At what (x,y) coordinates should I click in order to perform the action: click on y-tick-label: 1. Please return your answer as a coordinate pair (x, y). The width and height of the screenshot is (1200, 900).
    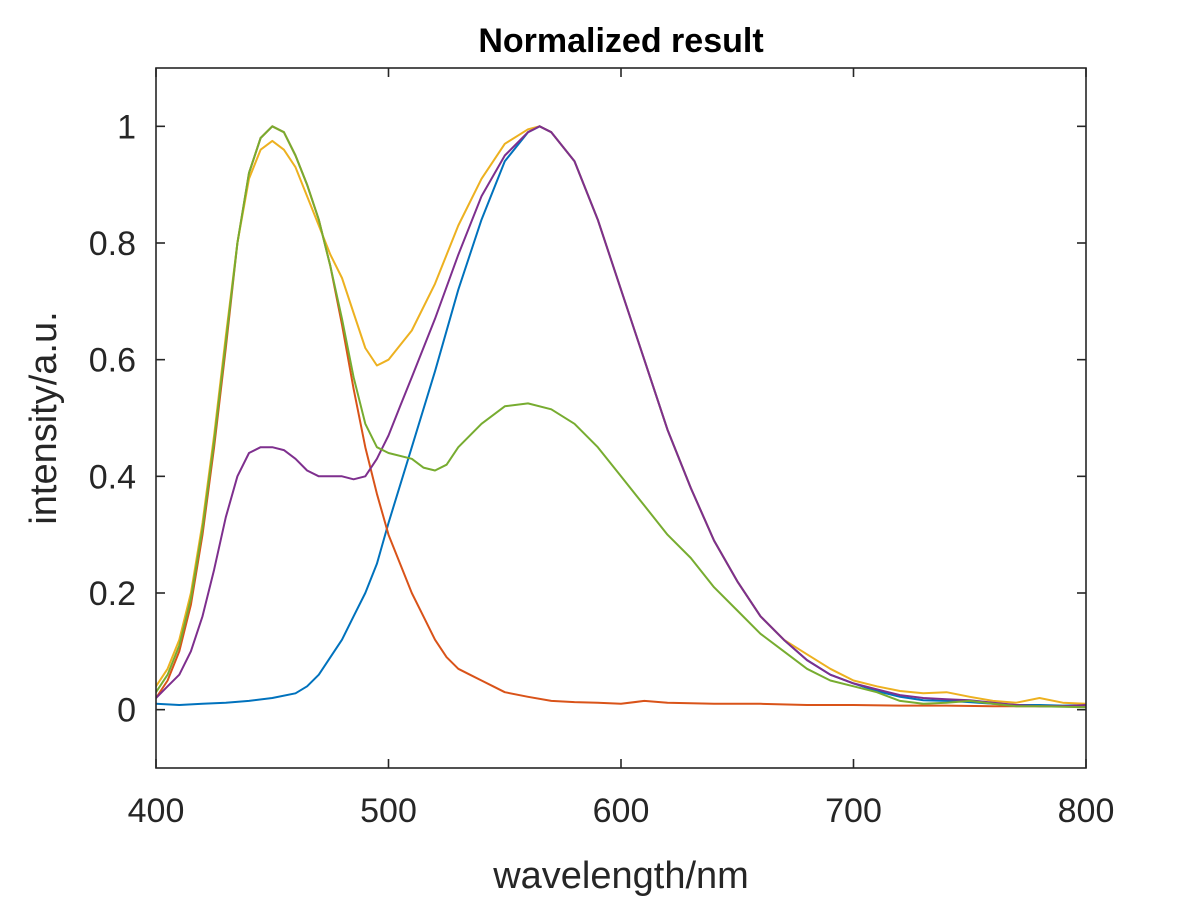
    Looking at the image, I should click on (126, 127).